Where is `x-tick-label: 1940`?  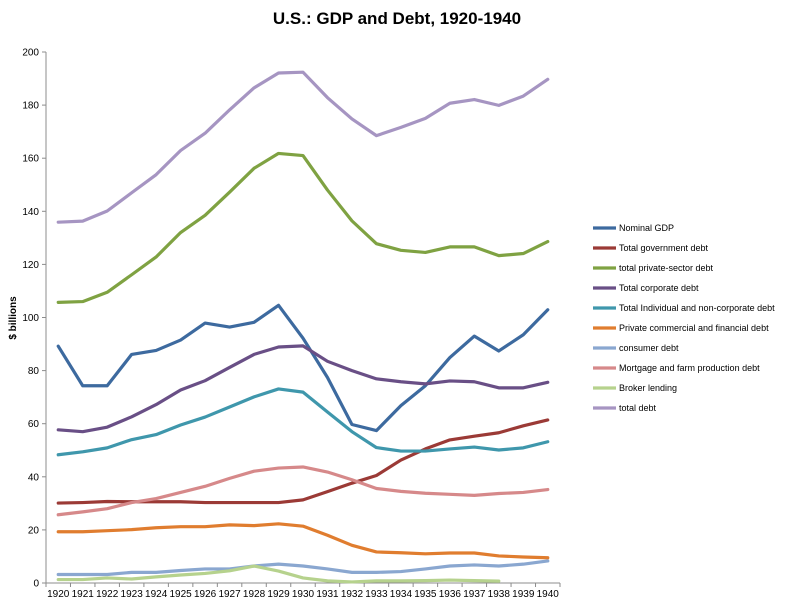
x-tick-label: 1940 is located at coordinates (548, 594).